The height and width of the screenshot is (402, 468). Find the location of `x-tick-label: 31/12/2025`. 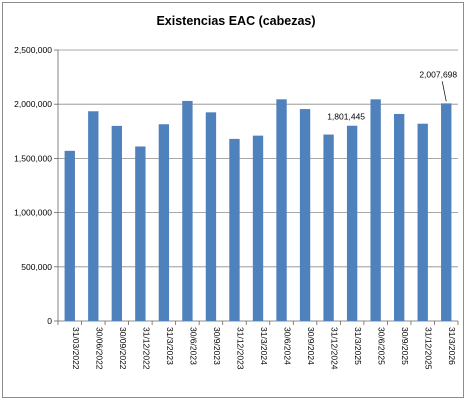

x-tick-label: 31/12/2025 is located at coordinates (429, 348).